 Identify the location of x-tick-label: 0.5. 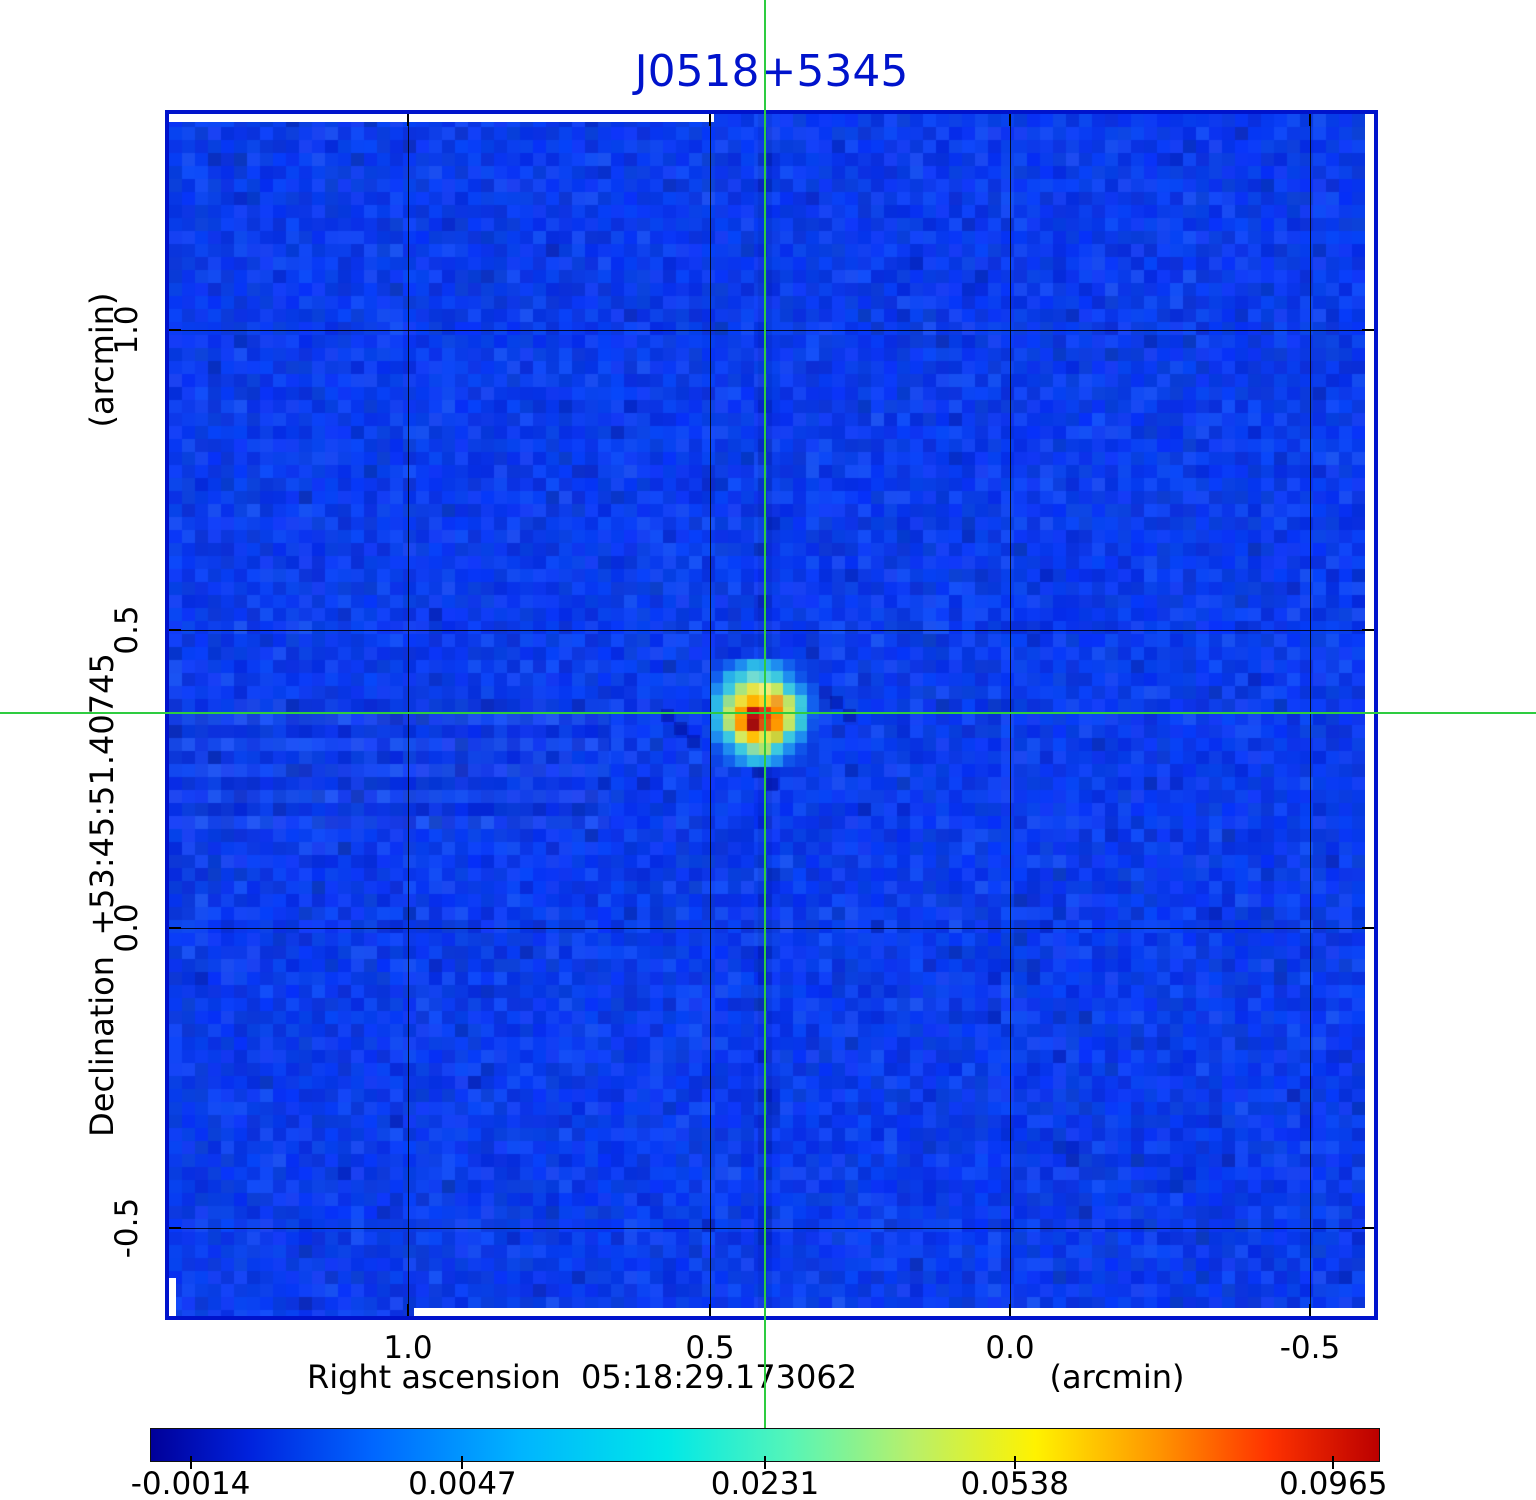
(710, 1348).